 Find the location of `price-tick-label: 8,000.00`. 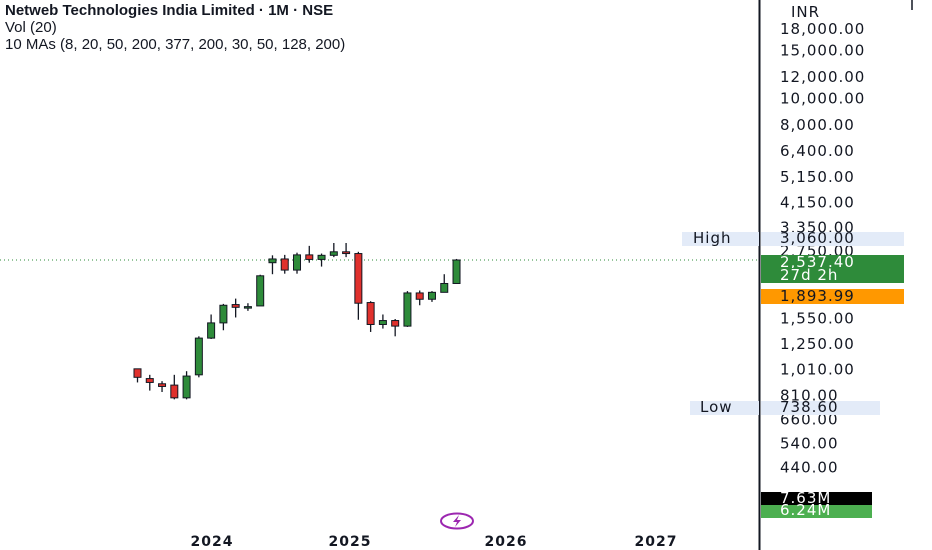

price-tick-label: 8,000.00 is located at coordinates (817, 125).